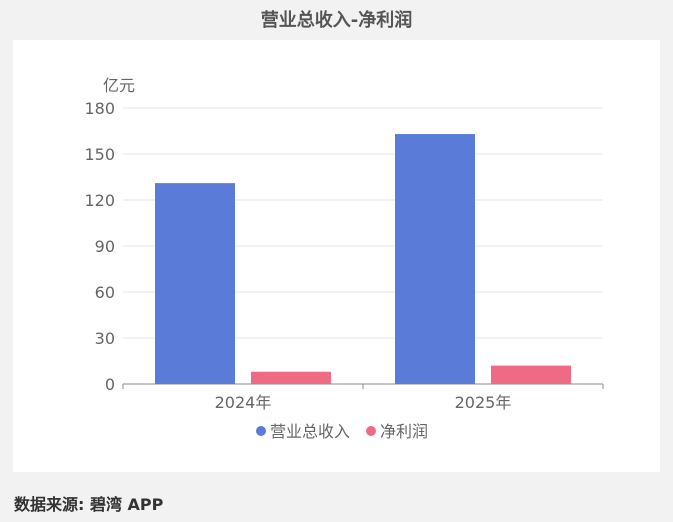 The height and width of the screenshot is (522, 673). What do you see at coordinates (243, 402) in the screenshot?
I see `x-tick-label: 2024年` at bounding box center [243, 402].